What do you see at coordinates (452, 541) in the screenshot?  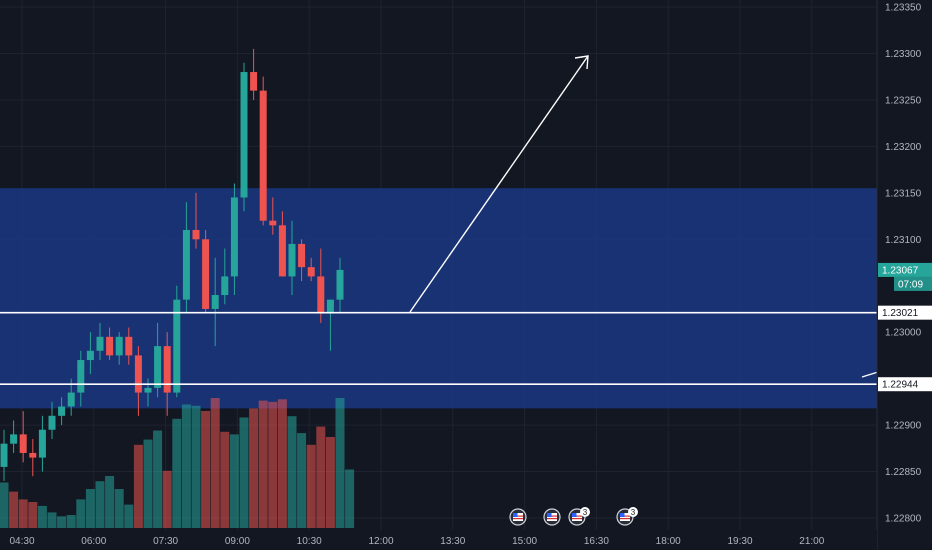 I see `time-tick-label: 13:30` at bounding box center [452, 541].